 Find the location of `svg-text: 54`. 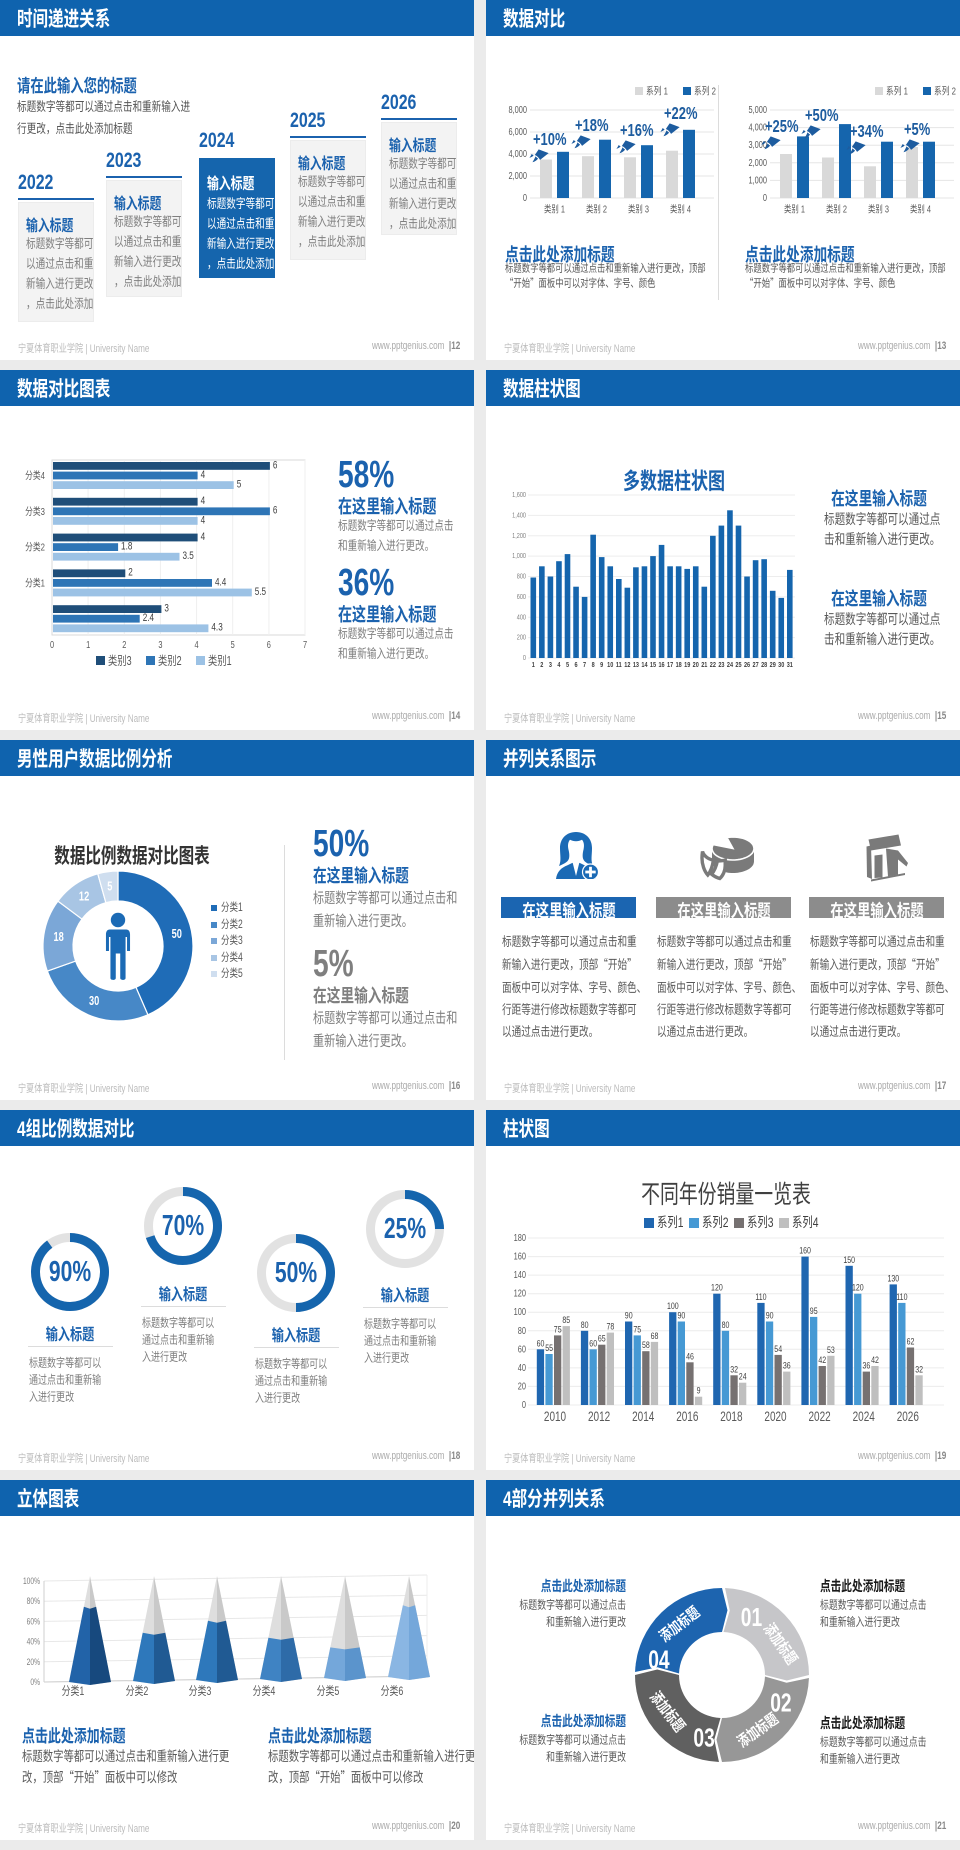

svg-text: 54 is located at coordinates (778, 1348).